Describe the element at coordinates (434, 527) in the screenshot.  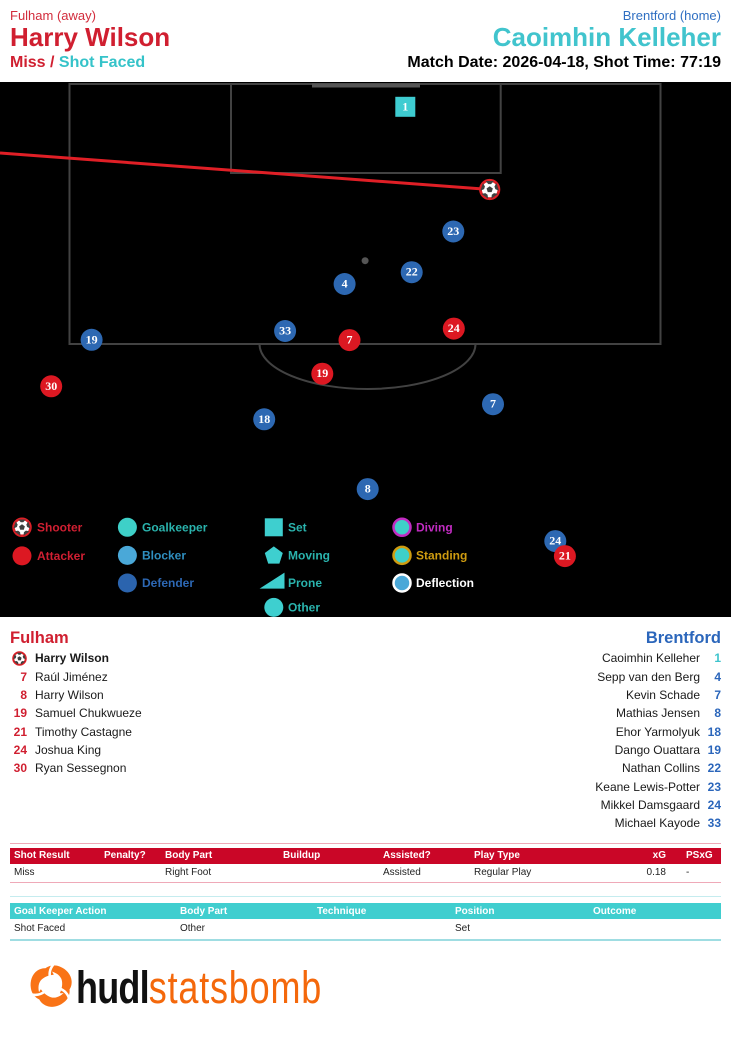
I see `svg-text: Diving` at that location.